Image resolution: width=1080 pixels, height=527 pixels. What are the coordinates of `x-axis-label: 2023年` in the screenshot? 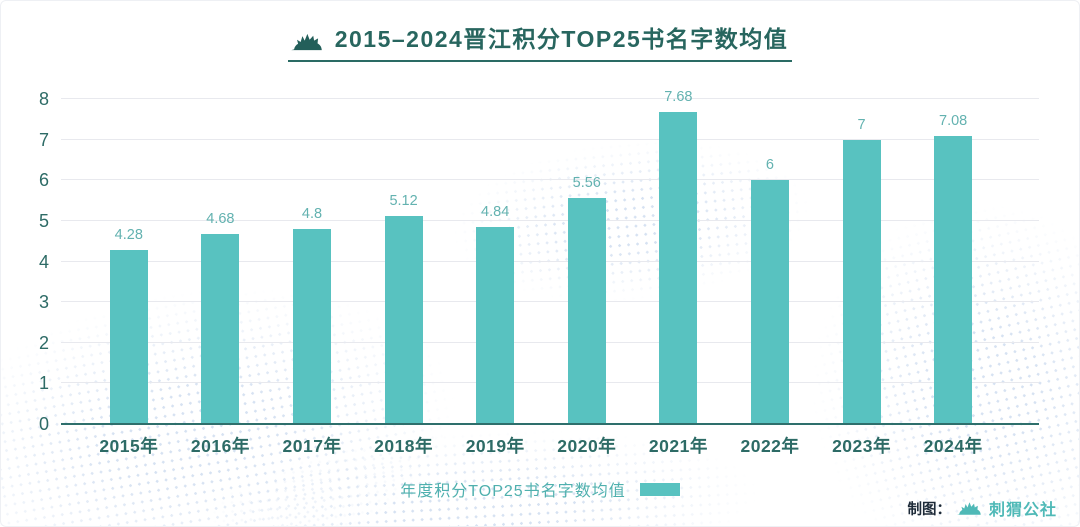 It's located at (862, 446).